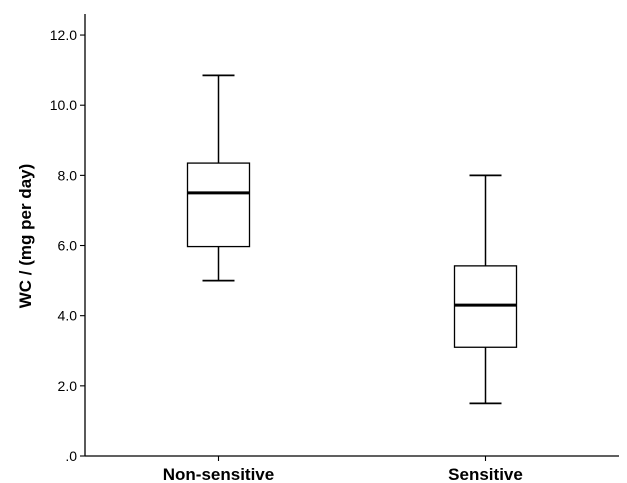  I want to click on y-tick-label: 6.0, so click(68, 246).